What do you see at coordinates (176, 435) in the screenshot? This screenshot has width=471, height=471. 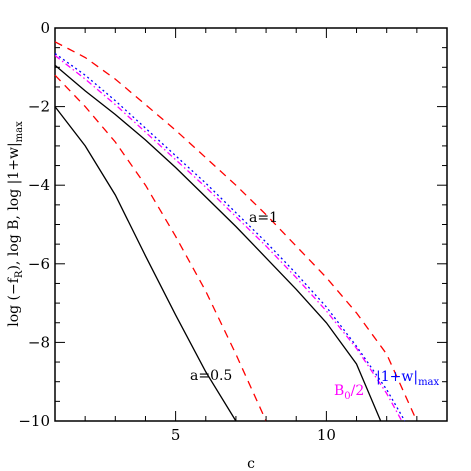 I see `x-tick-label: 5` at bounding box center [176, 435].